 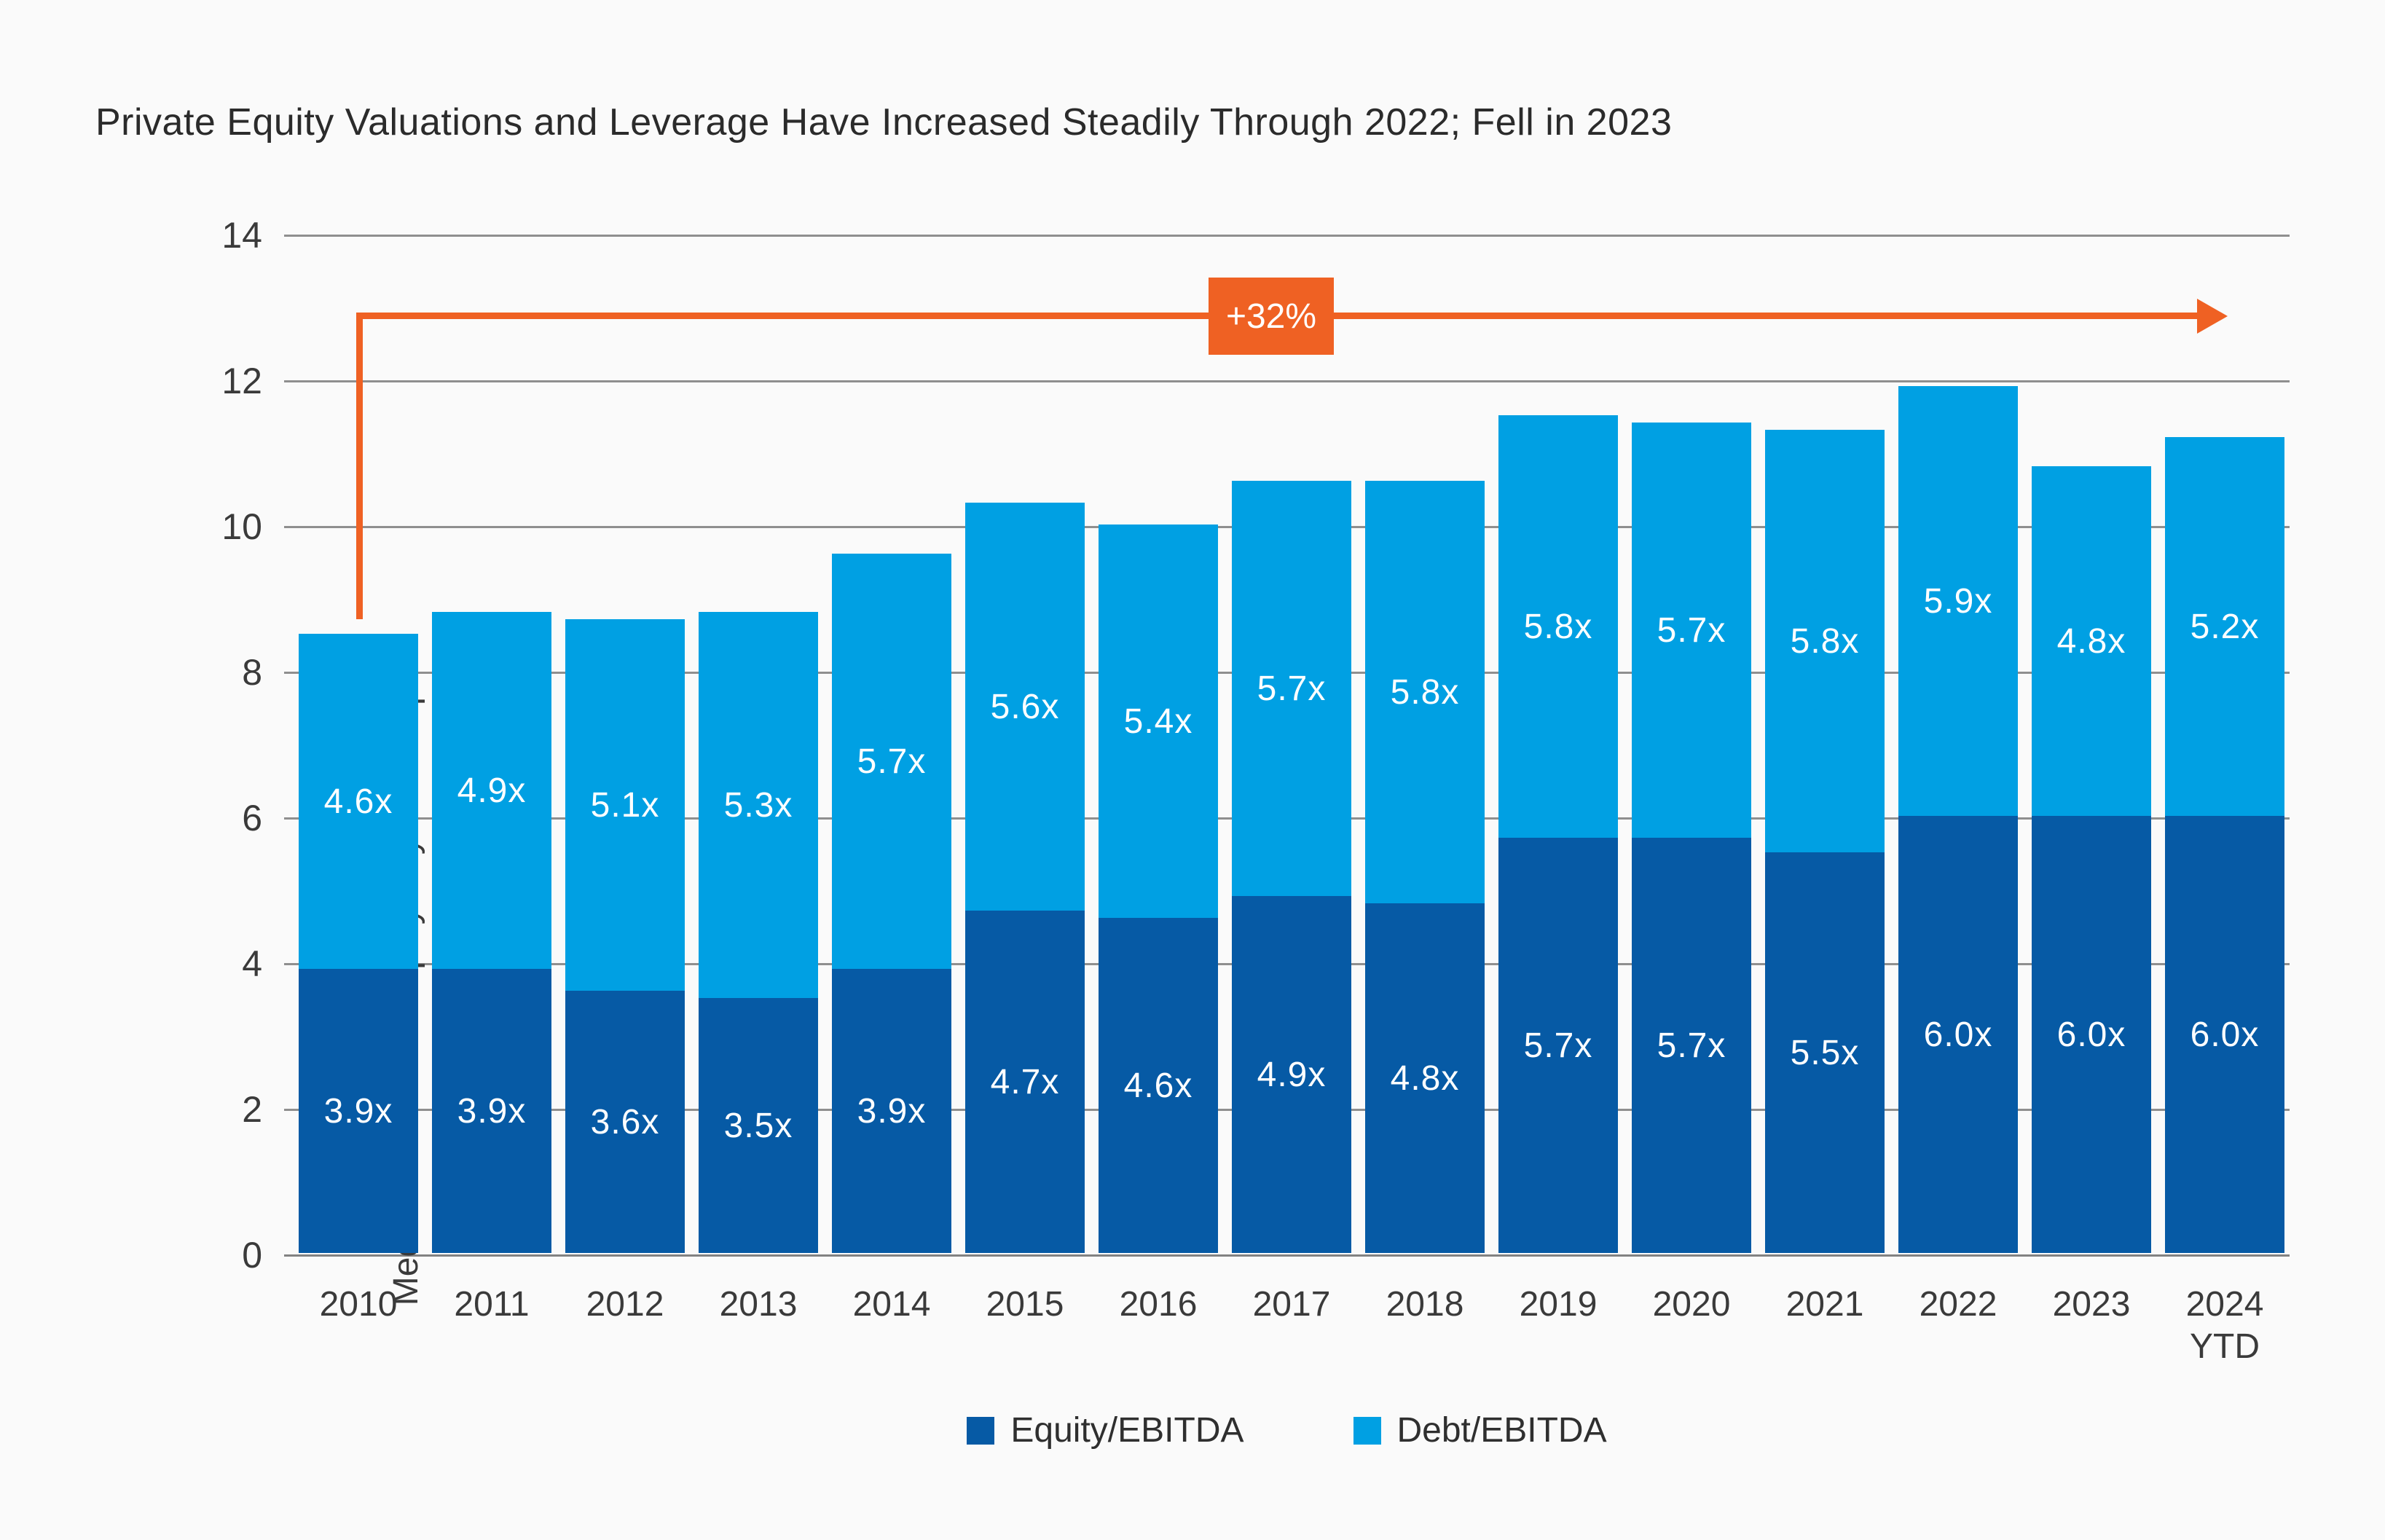 I want to click on bar-2023: 4.8x 6.0x, so click(x=2091, y=859).